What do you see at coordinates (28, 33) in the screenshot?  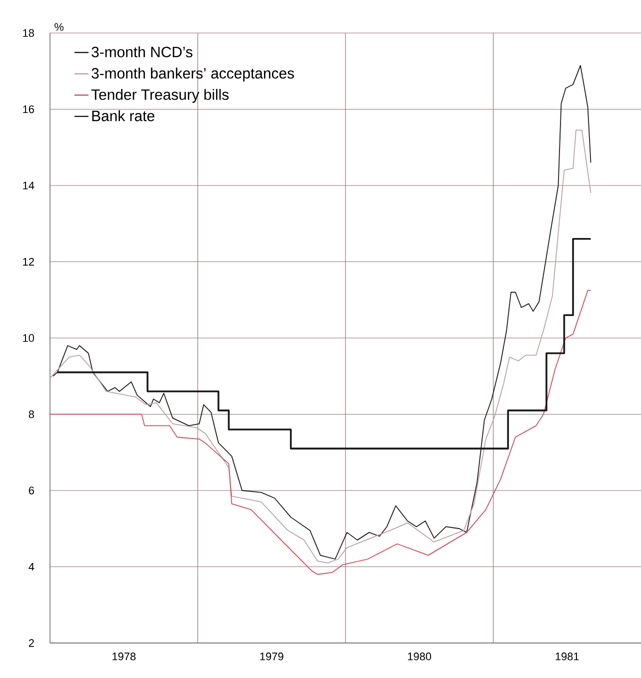 I see `y-tick-label: 18` at bounding box center [28, 33].